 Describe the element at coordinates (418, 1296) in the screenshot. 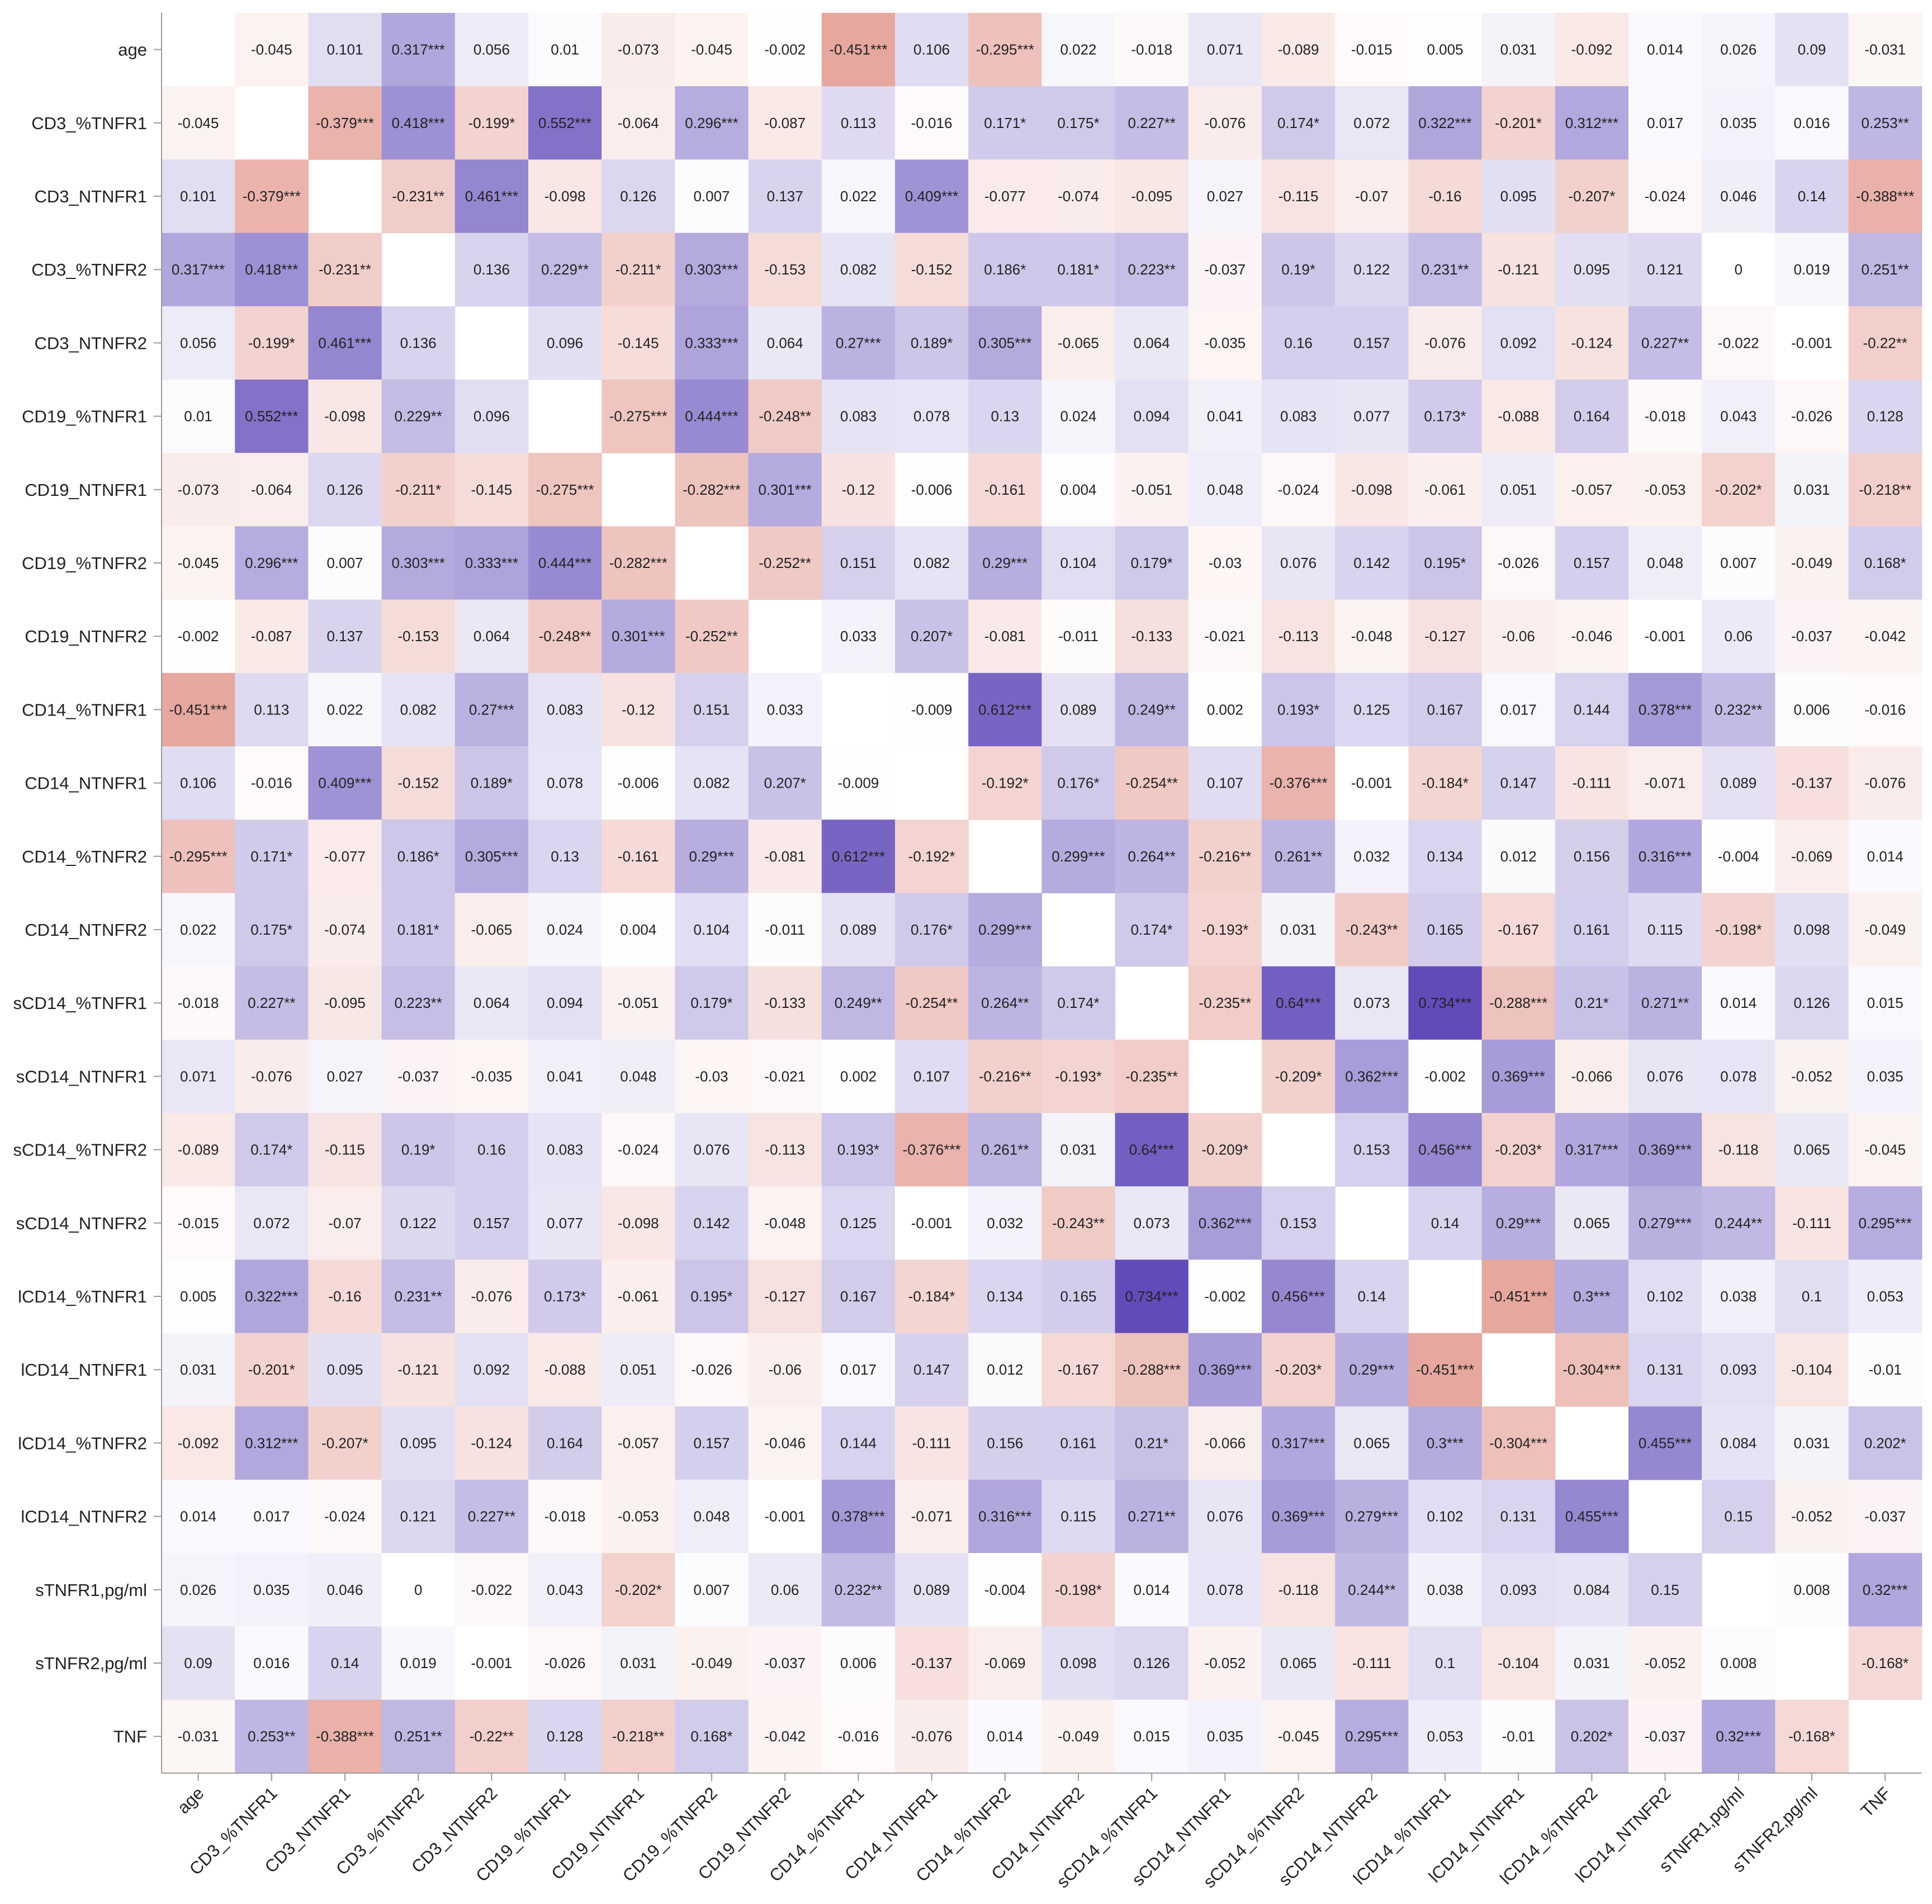

I see `cell-value-label: 0.231**` at that location.